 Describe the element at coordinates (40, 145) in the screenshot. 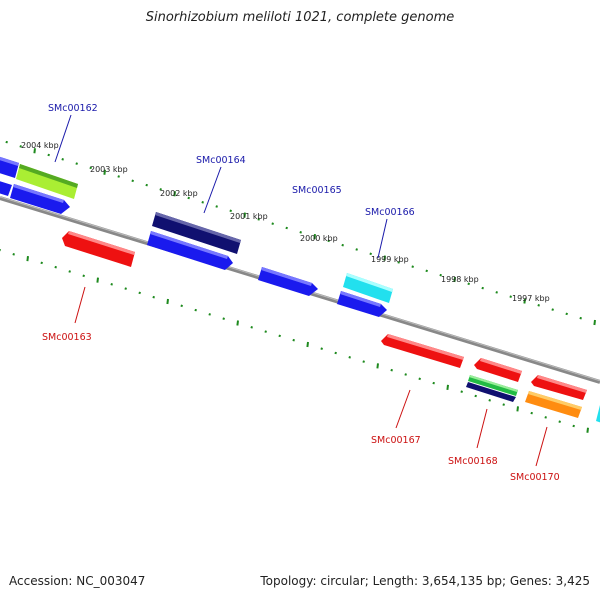

I see `kbp-label-2004: 2004 kbp` at that location.